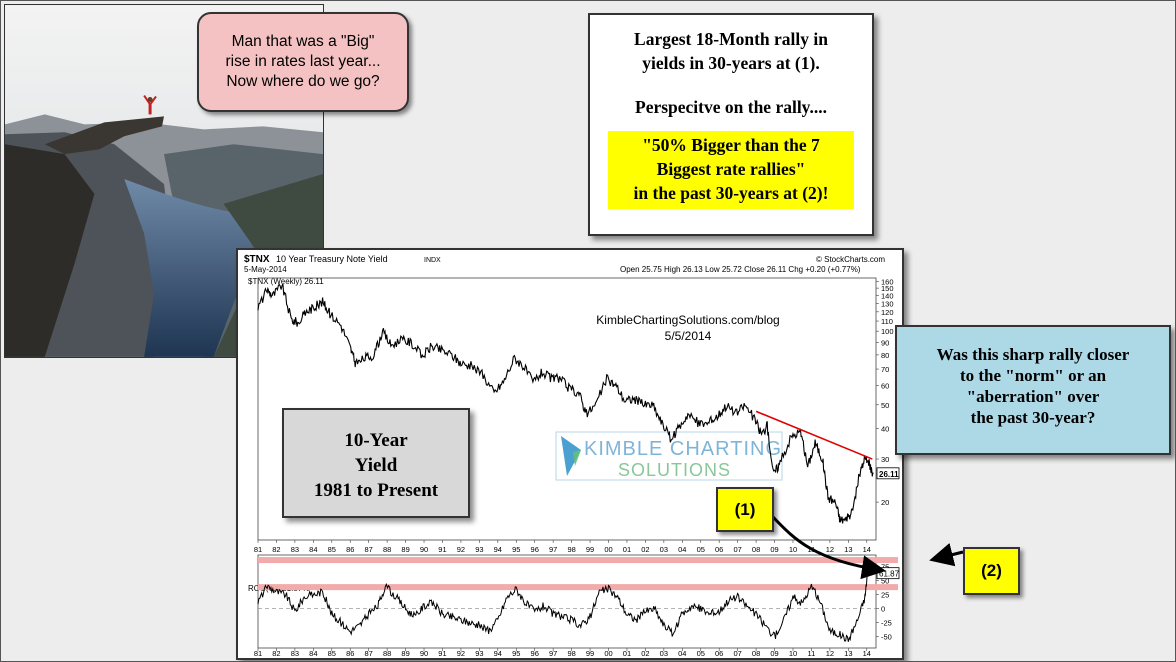  What do you see at coordinates (590, 549) in the screenshot?
I see `price-x-tick-label: 99` at bounding box center [590, 549].